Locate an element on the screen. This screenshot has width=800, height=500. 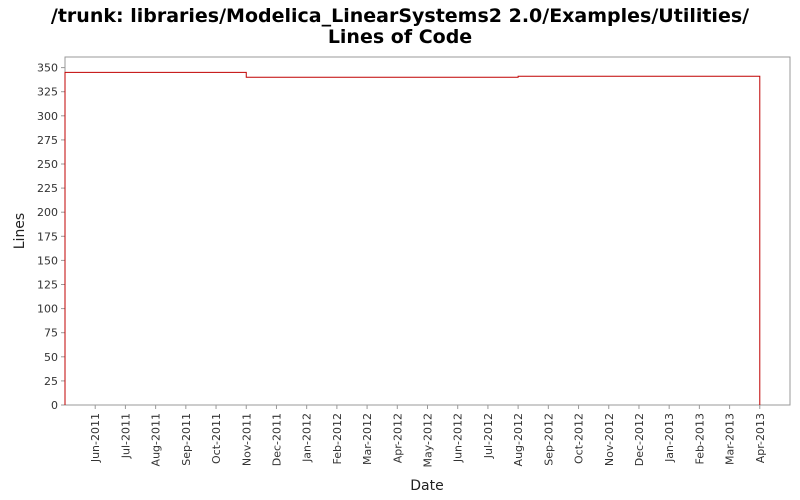
x-tick-label: Mar-2012 is located at coordinates (367, 439).